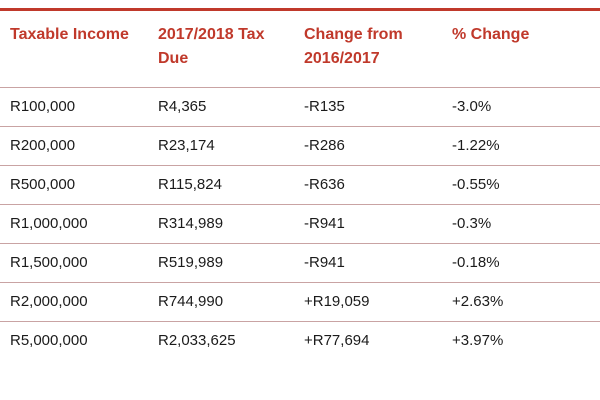 Image resolution: width=600 pixels, height=400 pixels. What do you see at coordinates (74, 302) in the screenshot?
I see `cell-taxable-income: R2,000,000` at bounding box center [74, 302].